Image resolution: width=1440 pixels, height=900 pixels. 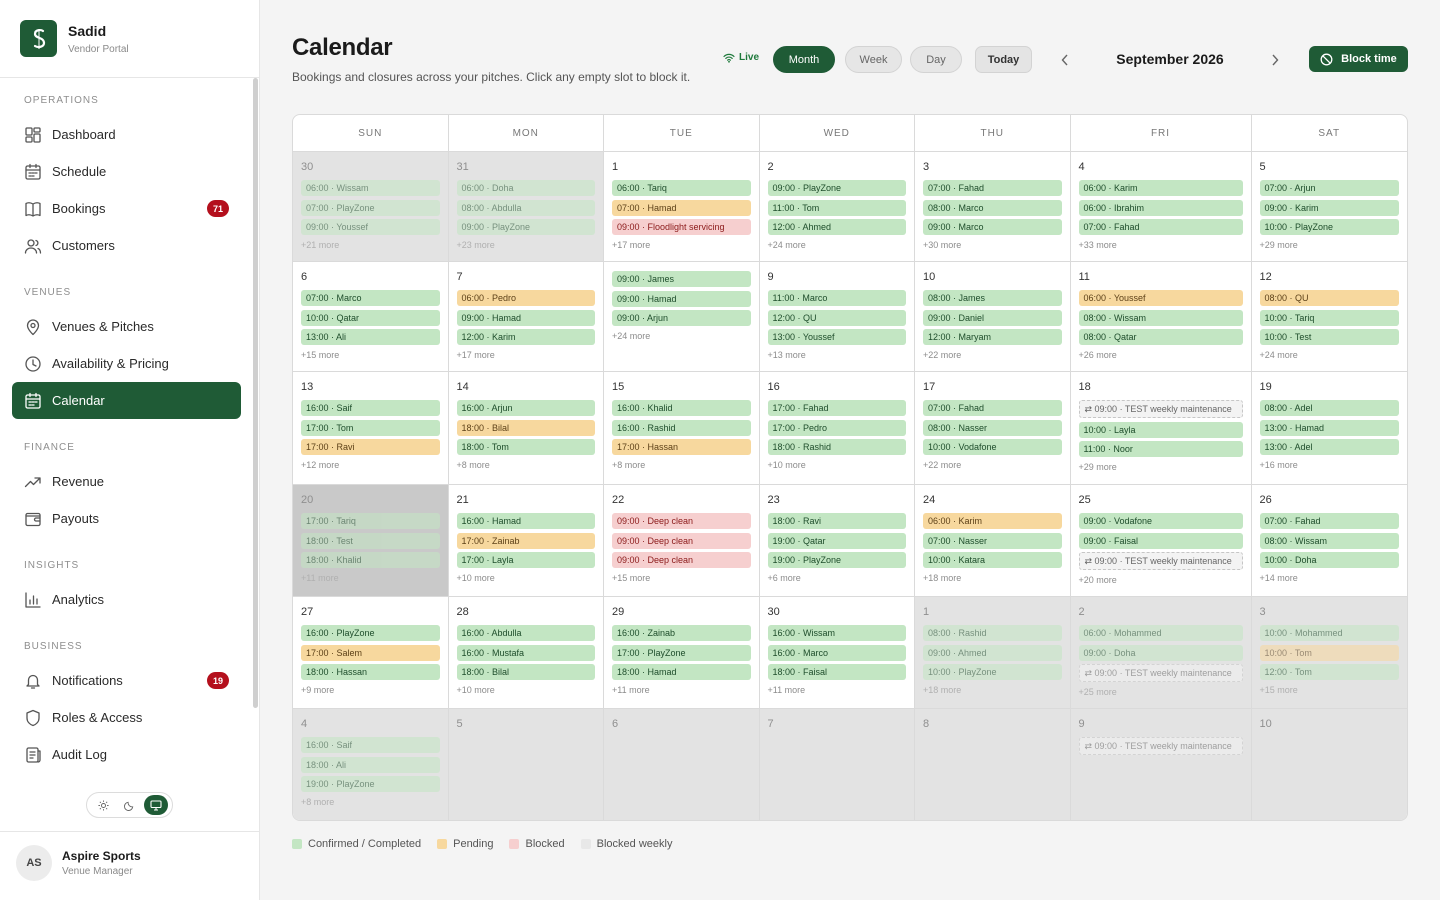 What do you see at coordinates (836, 672) in the screenshot?
I see `booking-event: 18:00 · Faisal` at bounding box center [836, 672].